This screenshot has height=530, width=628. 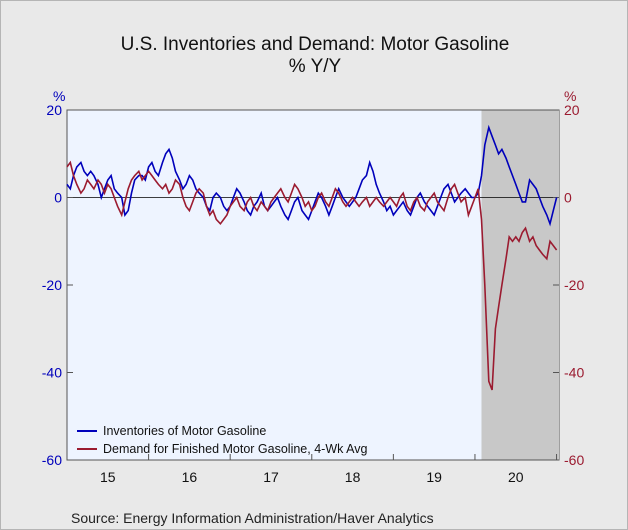 I want to click on right-axis: 20 0 -20 -40 -60, so click(x=568, y=285).